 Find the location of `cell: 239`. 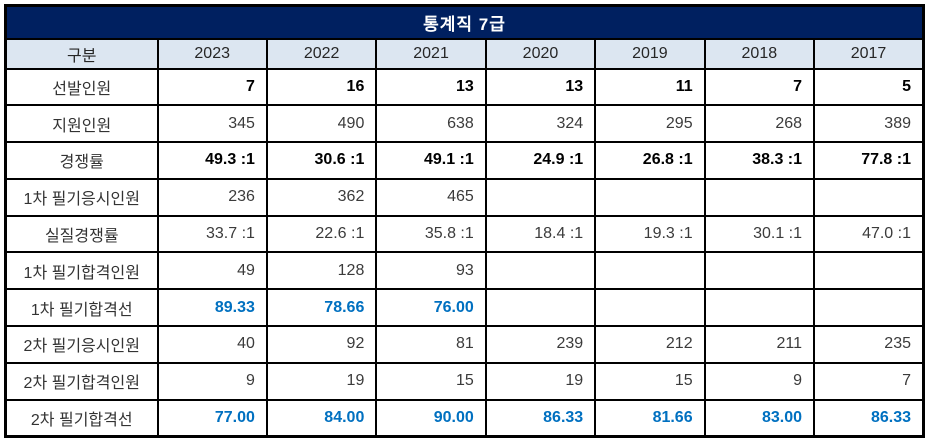

cell: 239 is located at coordinates (540, 344).